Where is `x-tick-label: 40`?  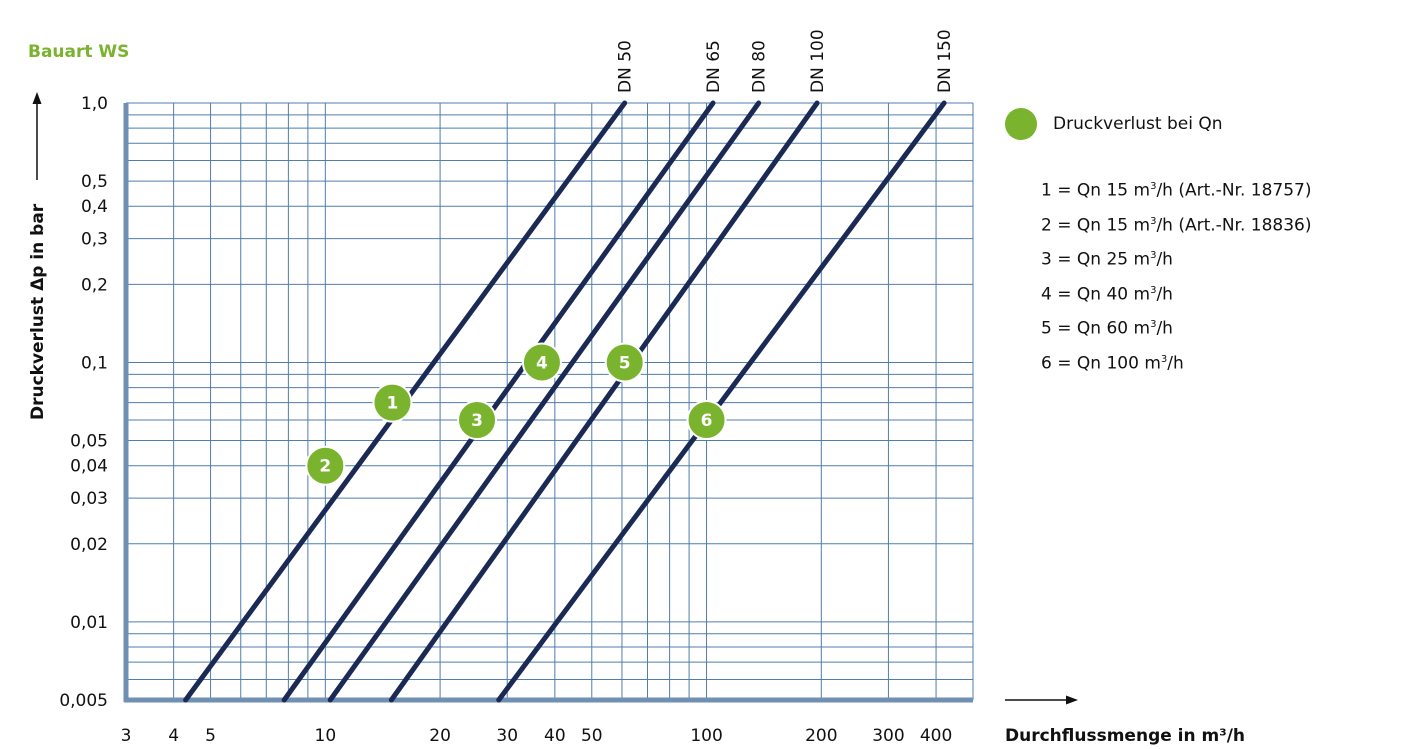
x-tick-label: 40 is located at coordinates (555, 736).